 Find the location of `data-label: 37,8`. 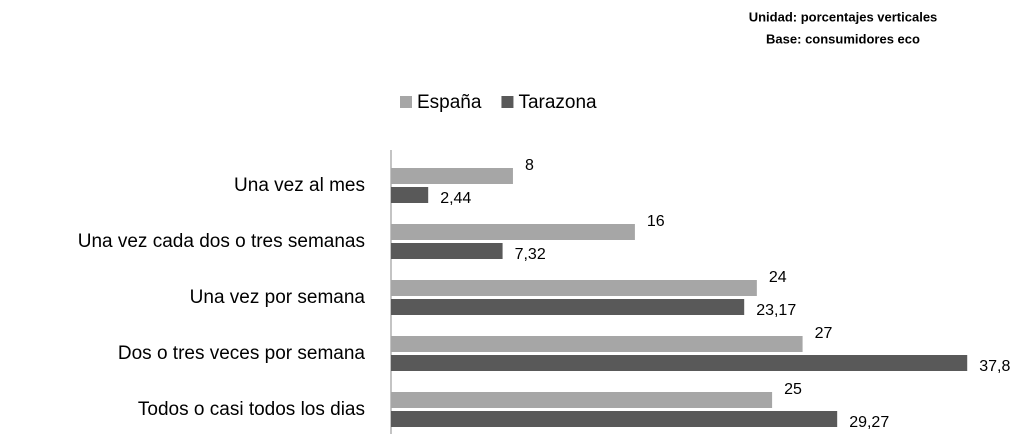

data-label: 37,8 is located at coordinates (994, 366).